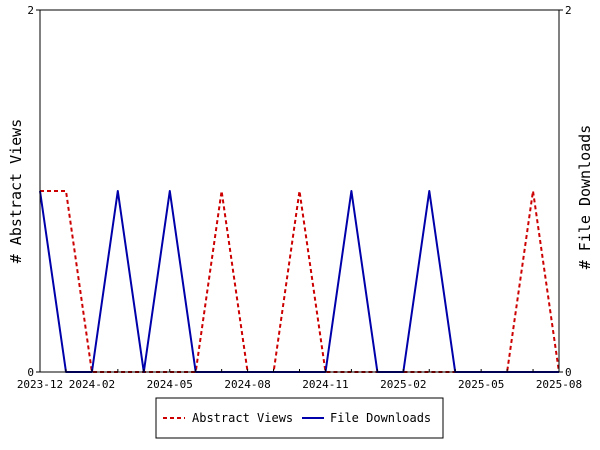 The width and height of the screenshot is (600, 450). Describe the element at coordinates (325, 384) in the screenshot. I see `x-tick-label: 2024-11` at that location.